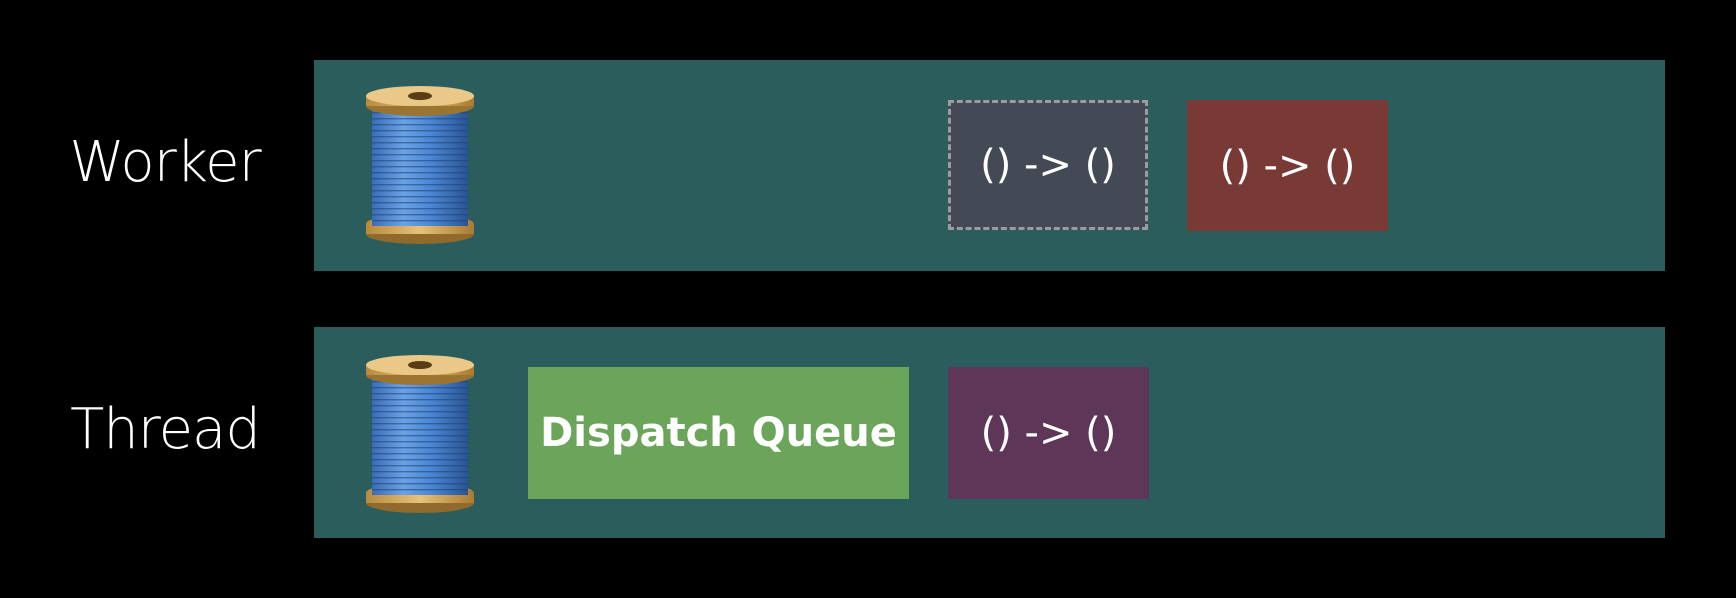 This screenshot has height=598, width=1736. Describe the element at coordinates (718, 433) in the screenshot. I see `dispatch-queue-block: Dispatch Queue` at that location.